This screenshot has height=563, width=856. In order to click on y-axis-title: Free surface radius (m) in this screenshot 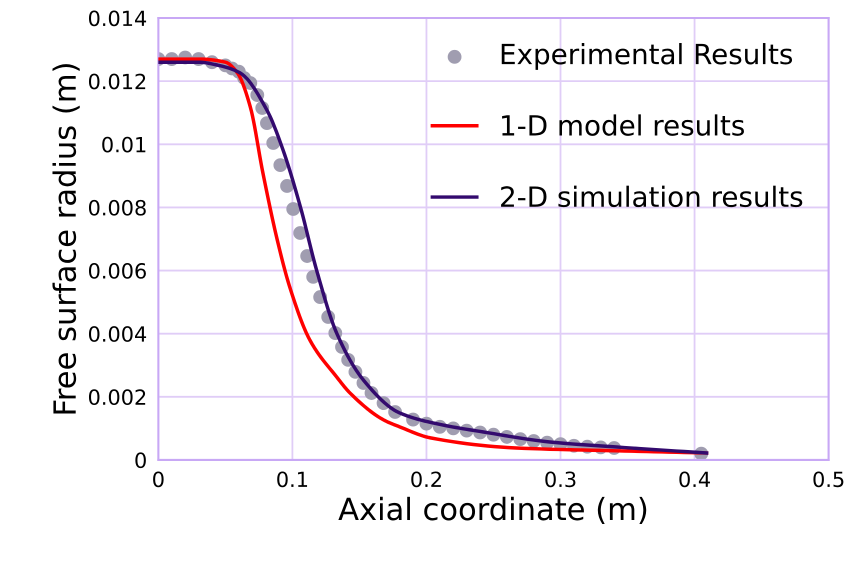, I will do `click(66, 239)`.